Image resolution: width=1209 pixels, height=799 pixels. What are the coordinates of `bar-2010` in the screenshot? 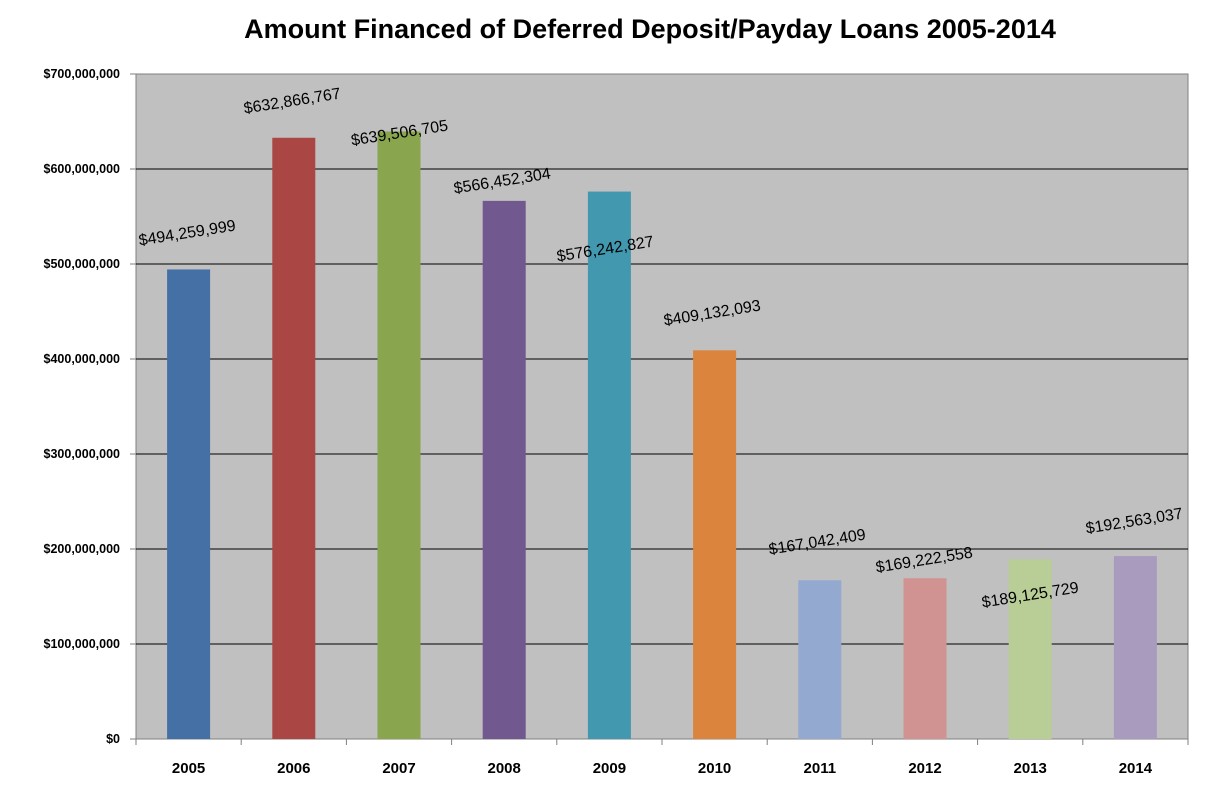 It's located at (715, 544).